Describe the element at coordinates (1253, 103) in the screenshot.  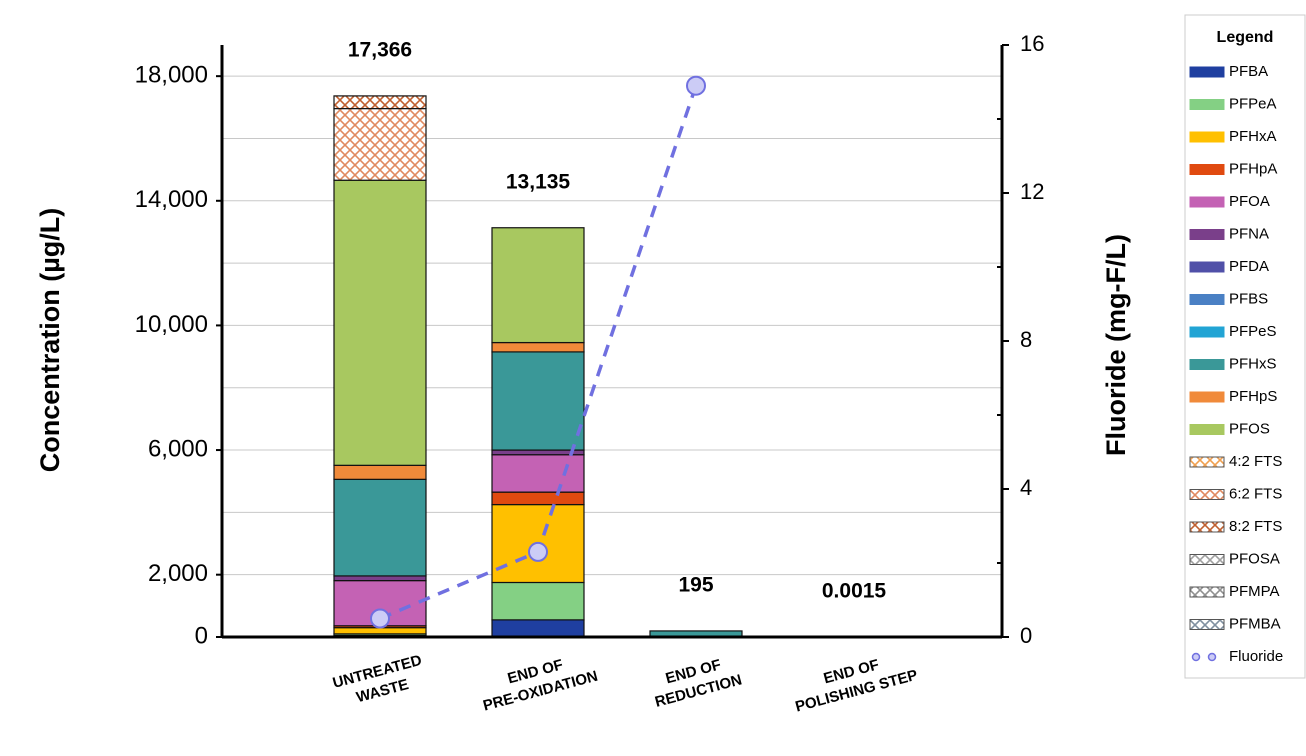
I see `legend-label: PFPeA` at that location.